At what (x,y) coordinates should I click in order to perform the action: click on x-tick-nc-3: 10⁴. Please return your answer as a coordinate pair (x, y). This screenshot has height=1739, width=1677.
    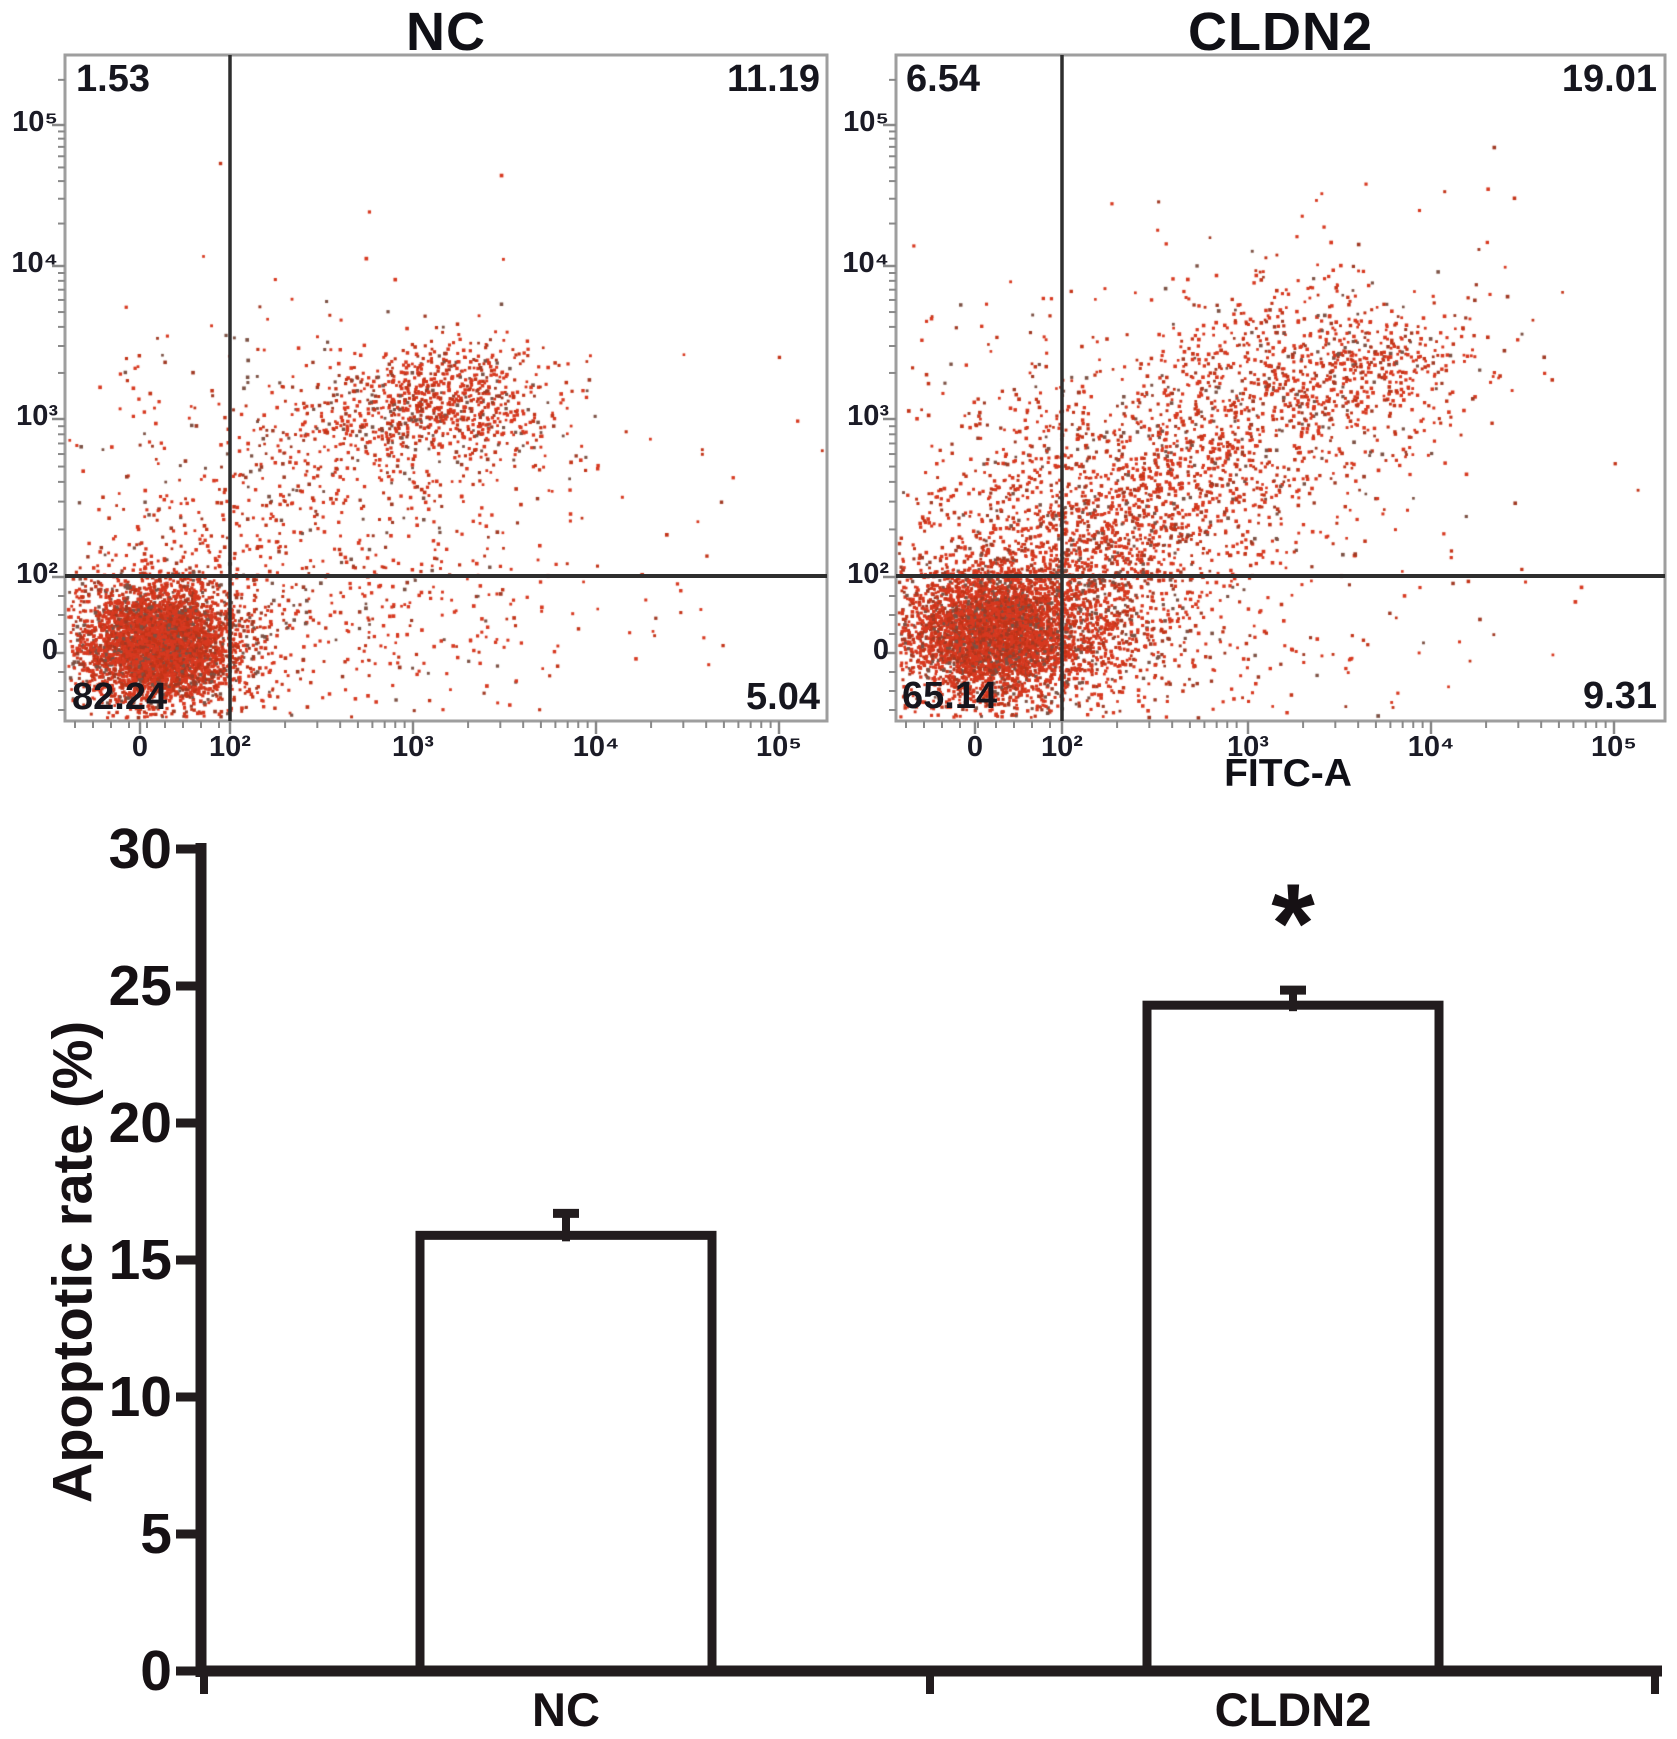
    Looking at the image, I should click on (596, 747).